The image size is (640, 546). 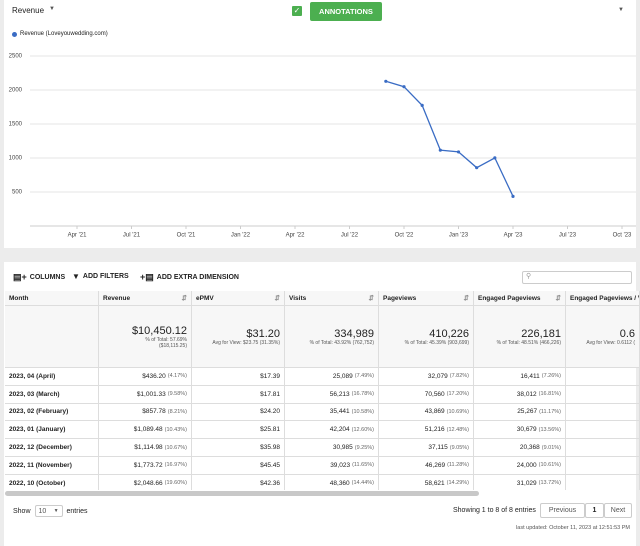 I want to click on metric-select: Revenue ▼, so click(x=33, y=10).